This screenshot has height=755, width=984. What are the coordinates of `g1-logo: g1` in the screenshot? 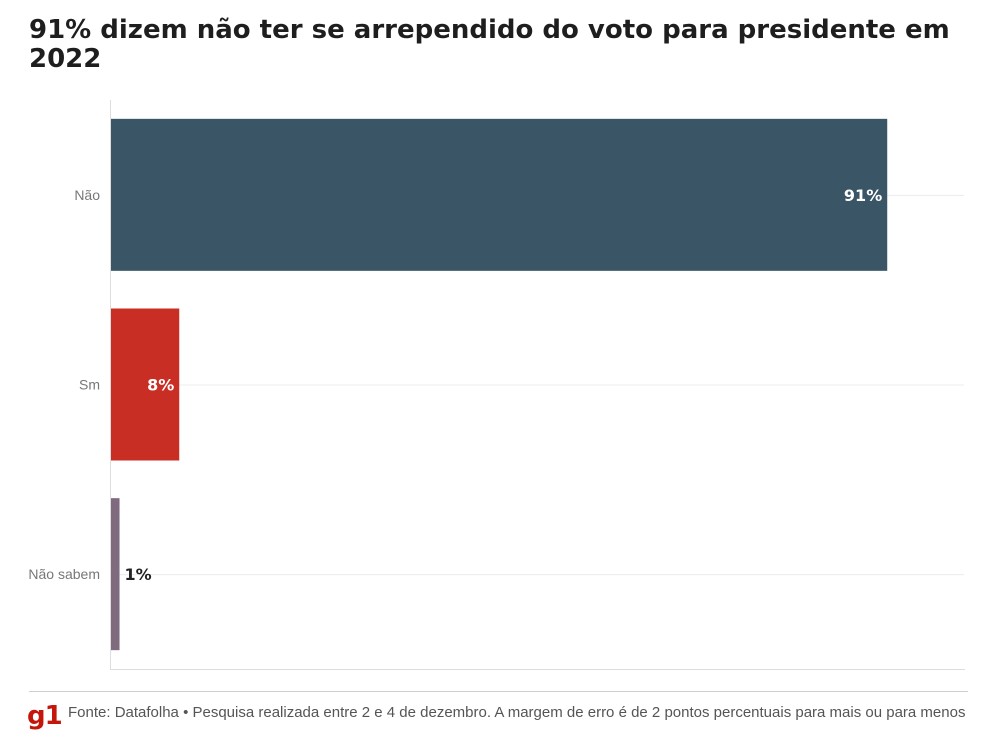 It's located at (45, 716).